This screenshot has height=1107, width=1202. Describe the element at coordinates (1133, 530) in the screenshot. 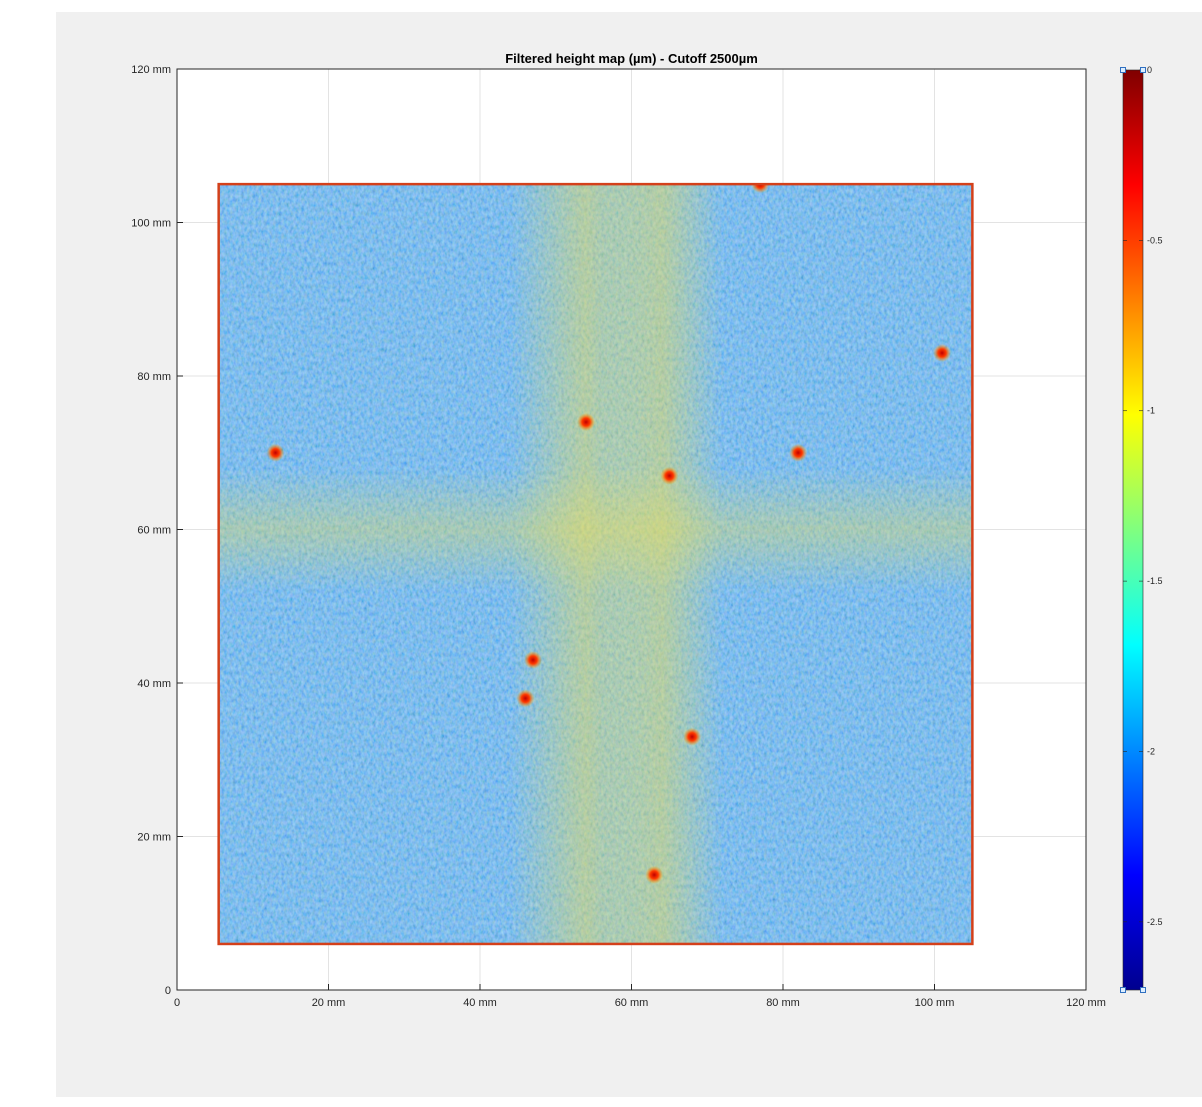

I see `colorbar-gradient` at that location.